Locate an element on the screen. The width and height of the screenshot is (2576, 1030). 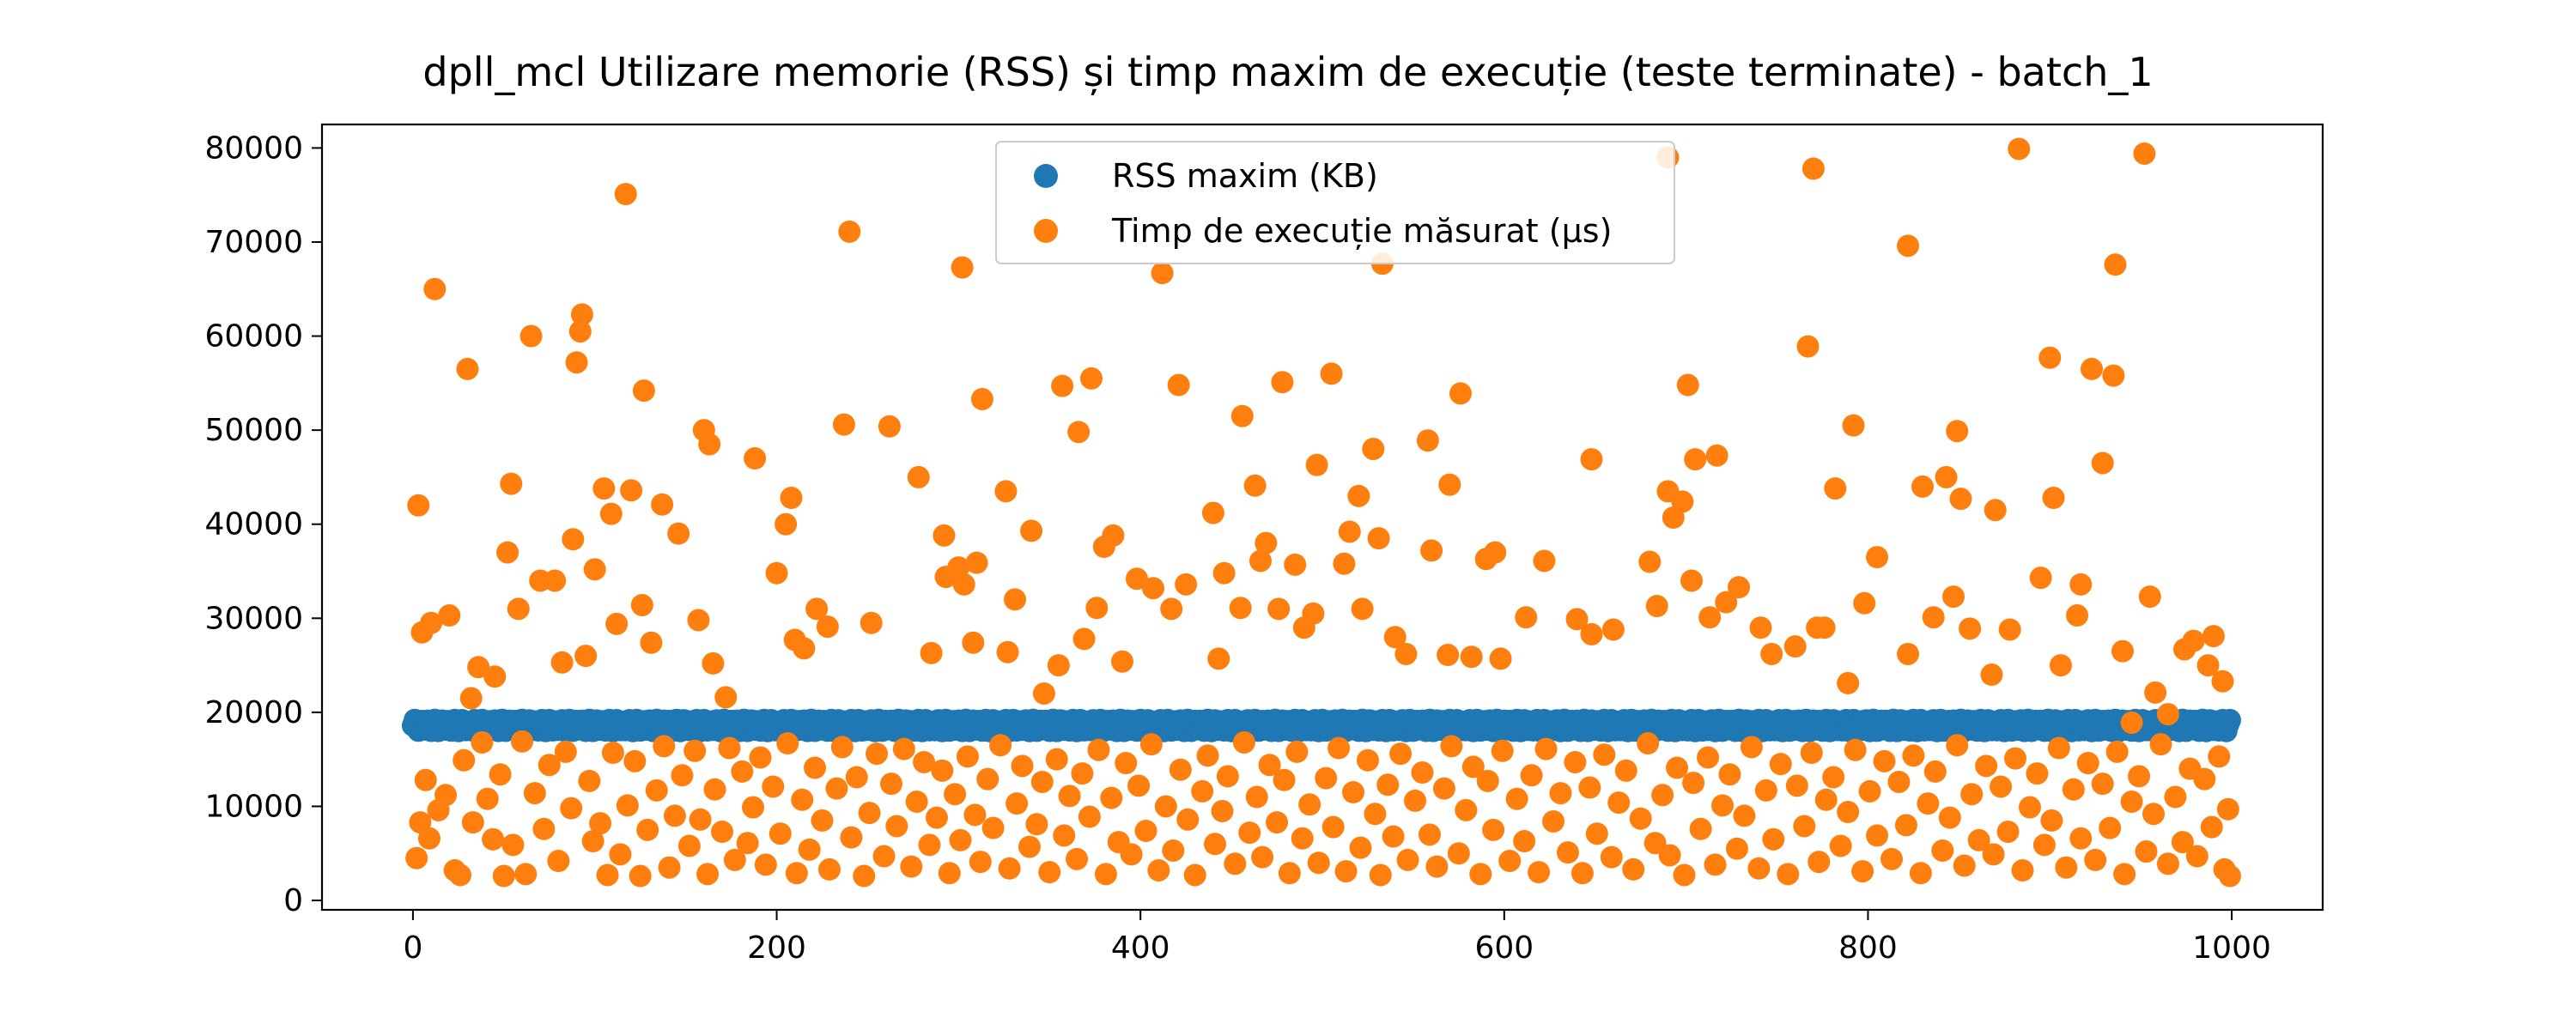
y-tick-label: 80000 is located at coordinates (253, 148).